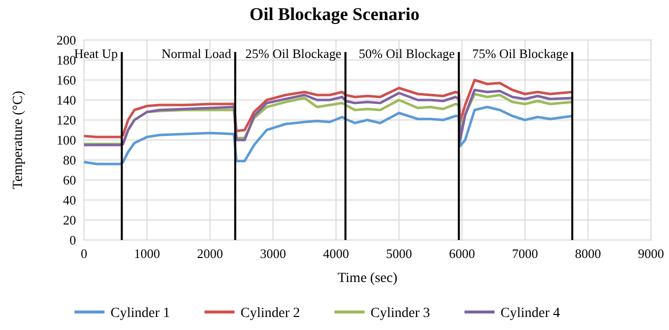 This screenshot has height=330, width=669. I want to click on y-axis-title: Temperature (°C), so click(18, 140).